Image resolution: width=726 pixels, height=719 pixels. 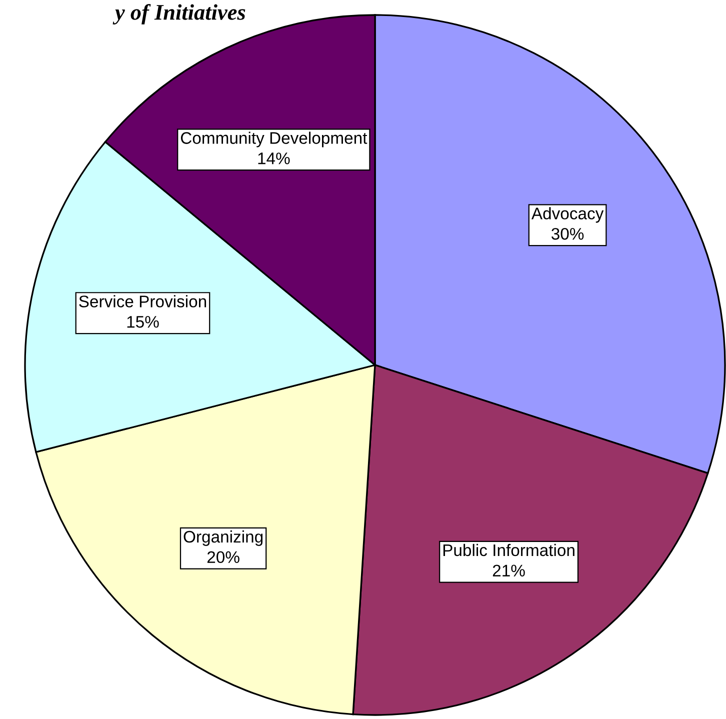 What do you see at coordinates (274, 158) in the screenshot?
I see `data-label: 14%` at bounding box center [274, 158].